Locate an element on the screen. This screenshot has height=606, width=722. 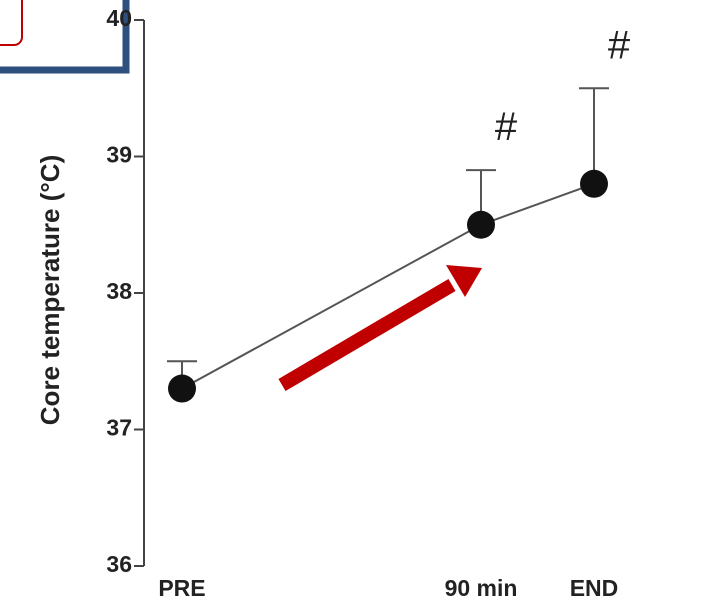
x-tick-label-pre: PRE is located at coordinates (181, 588).